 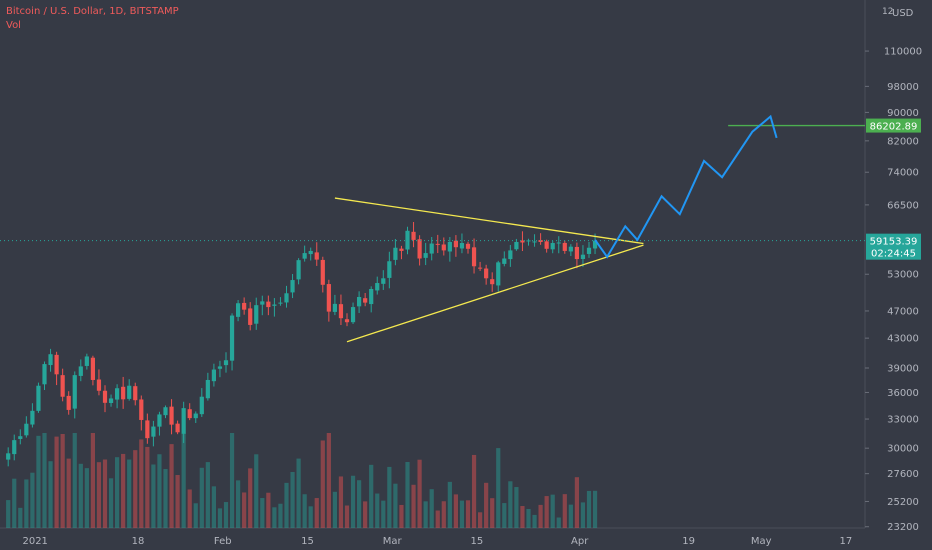 I want to click on triangle-upper-trendline, so click(x=489, y=221).